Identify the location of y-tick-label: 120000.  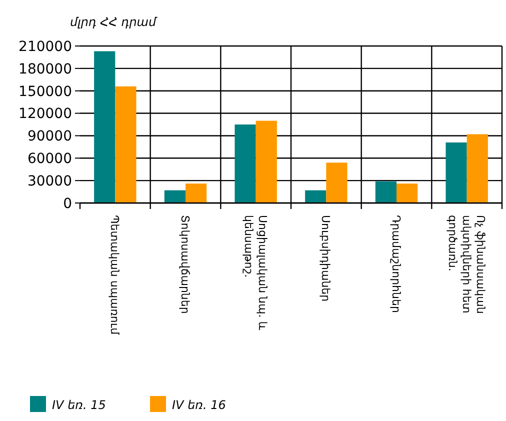
(45, 114).